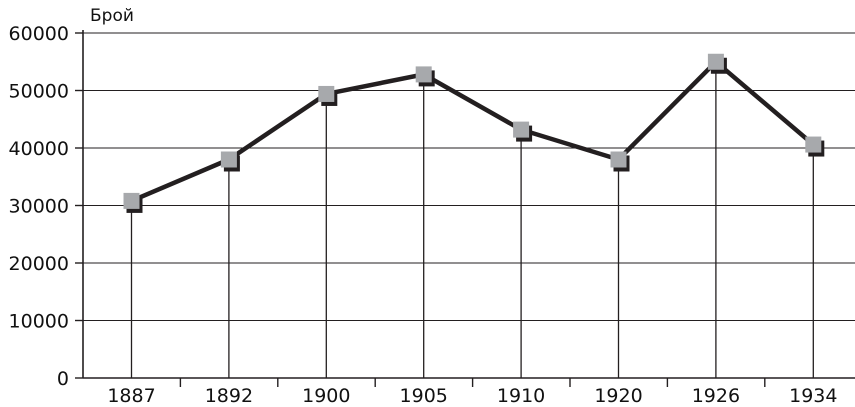  What do you see at coordinates (424, 396) in the screenshot?
I see `x-tick-label: 1905` at bounding box center [424, 396].